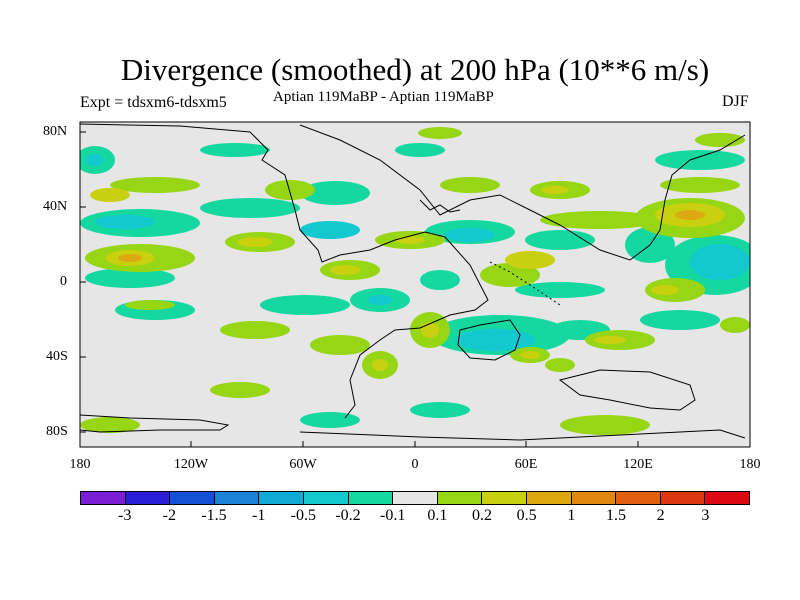  Describe the element at coordinates (522, 192) in the screenshot. I see `coastline-east` at that location.